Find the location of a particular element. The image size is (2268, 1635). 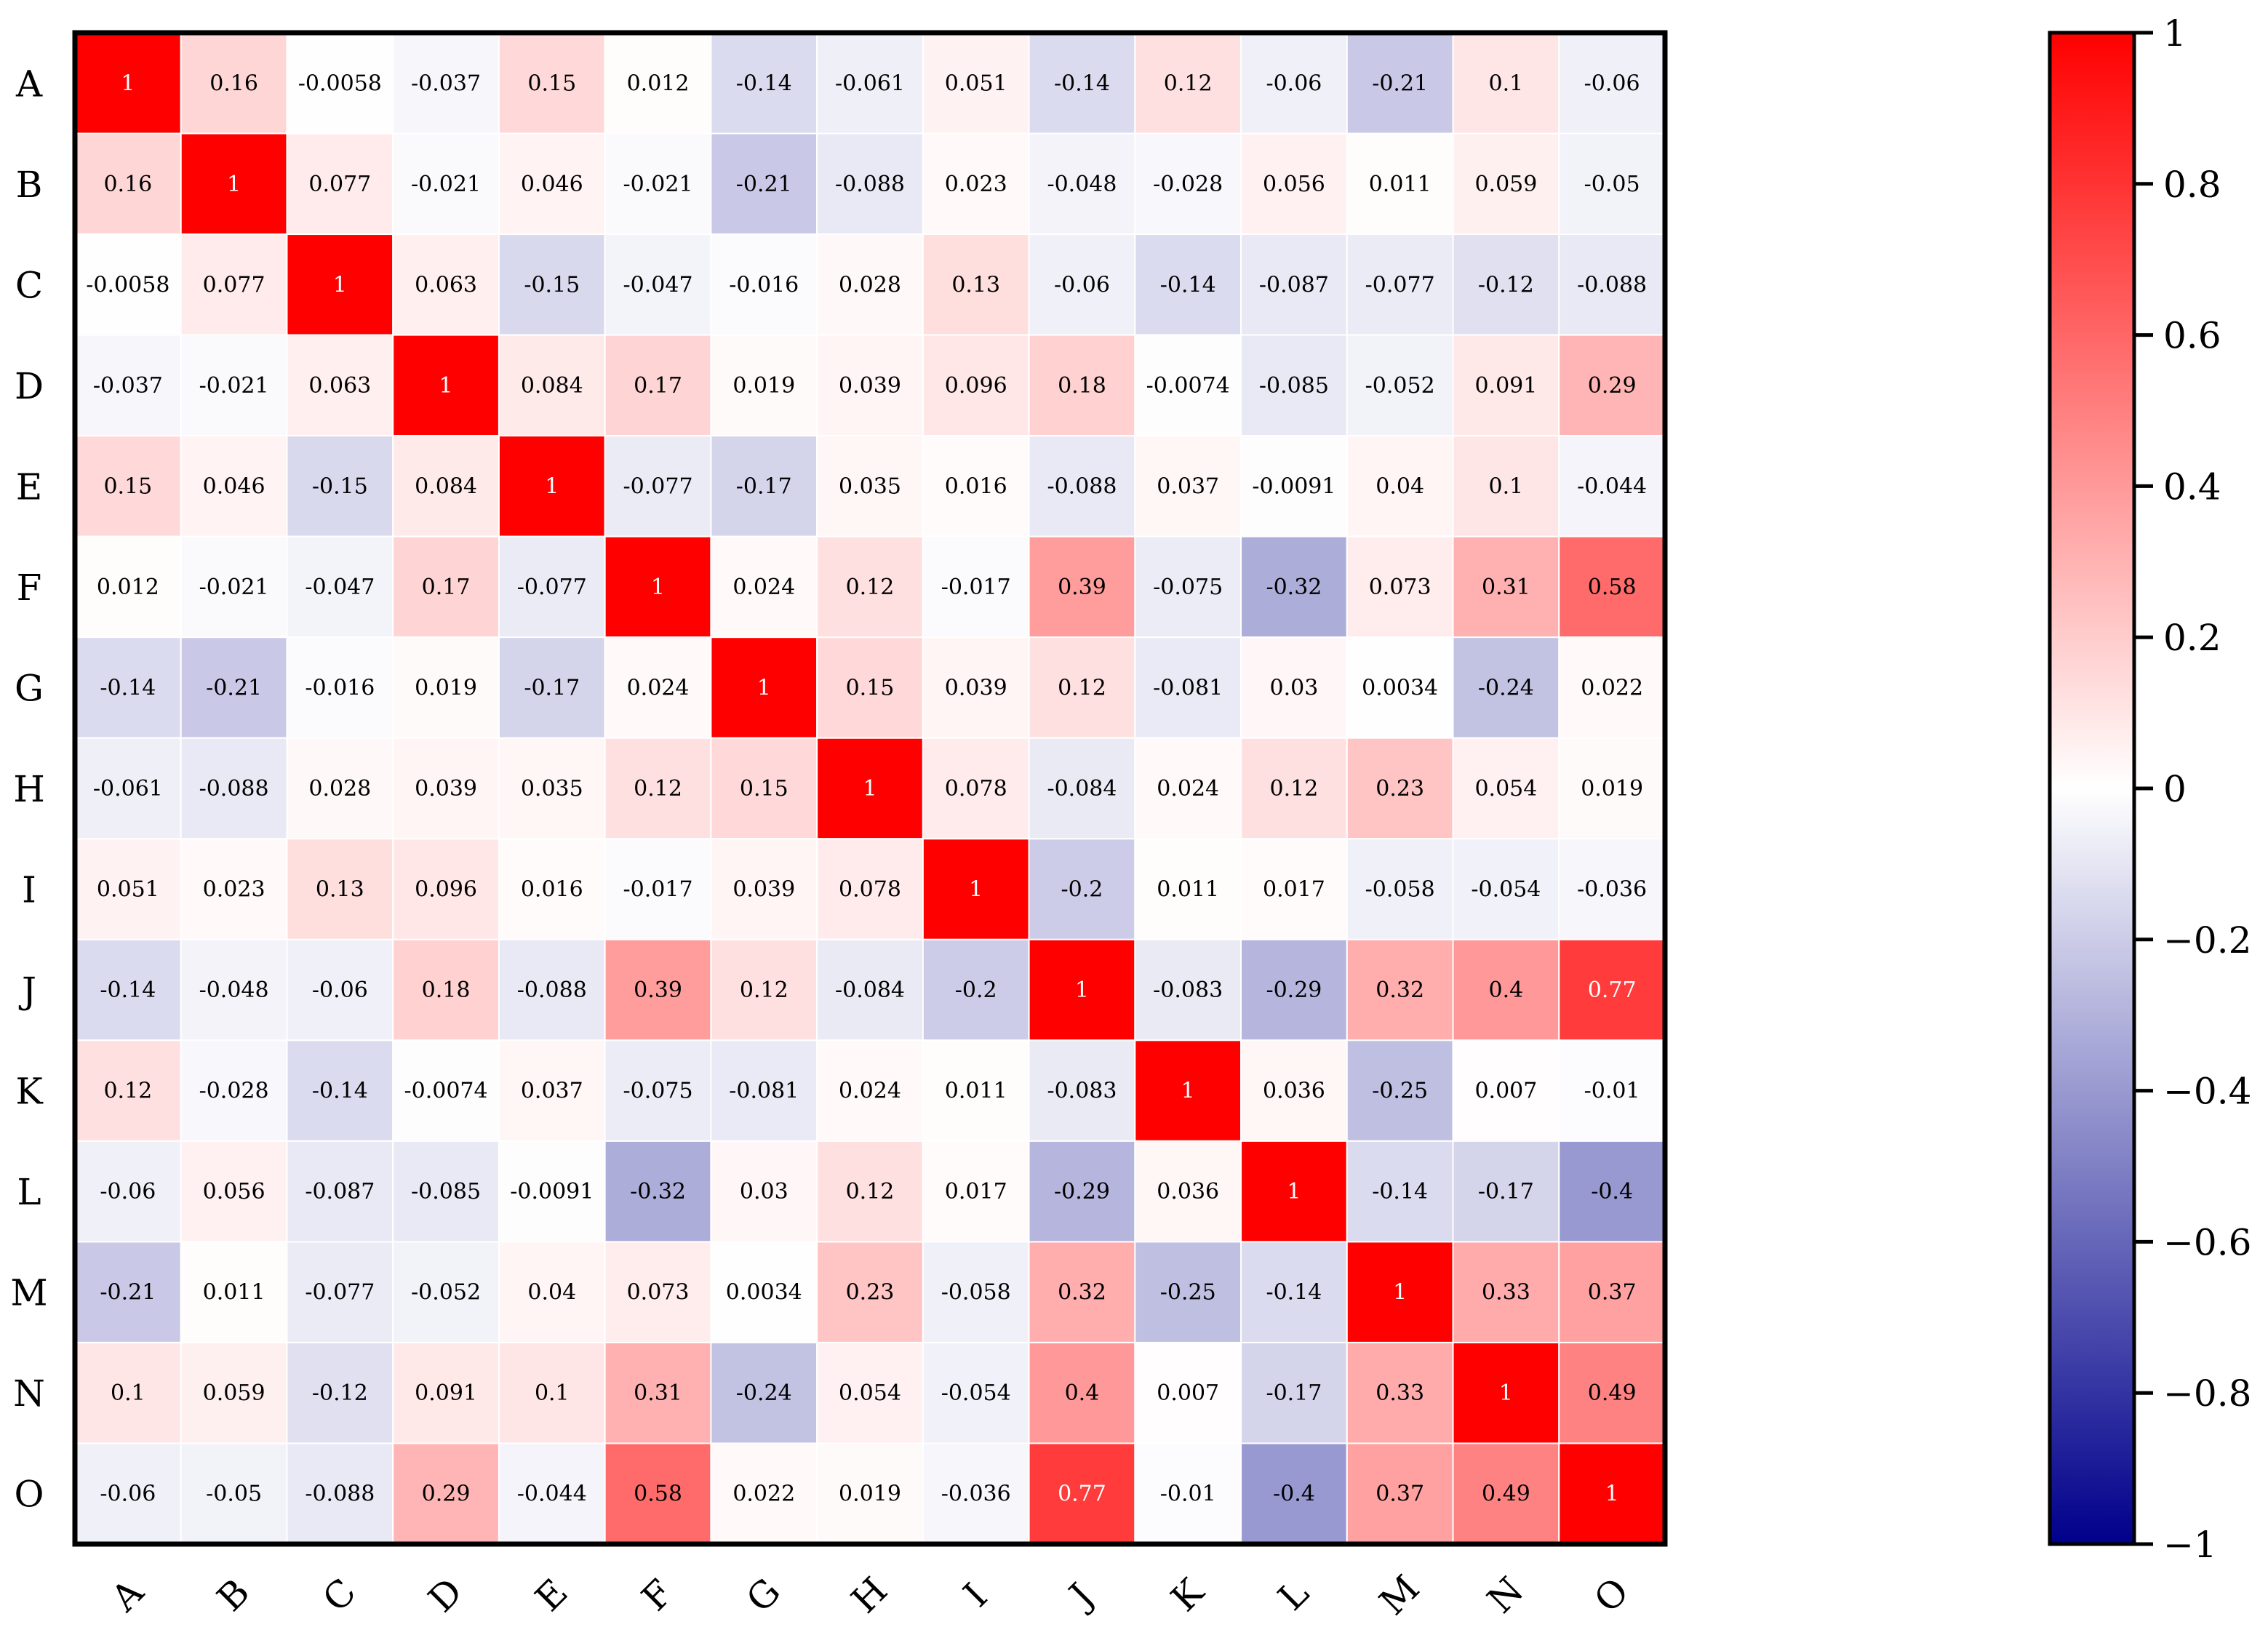

heatmap-cell-label: 0.23 is located at coordinates (1399, 788).